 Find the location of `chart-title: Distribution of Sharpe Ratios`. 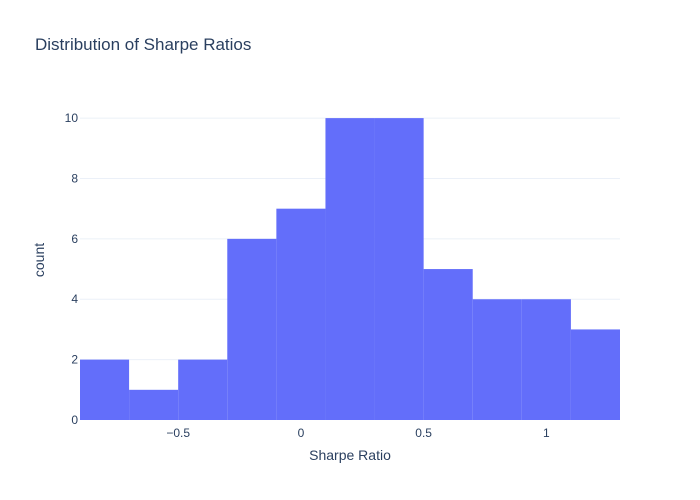

chart-title: Distribution of Sharpe Ratios is located at coordinates (143, 44).